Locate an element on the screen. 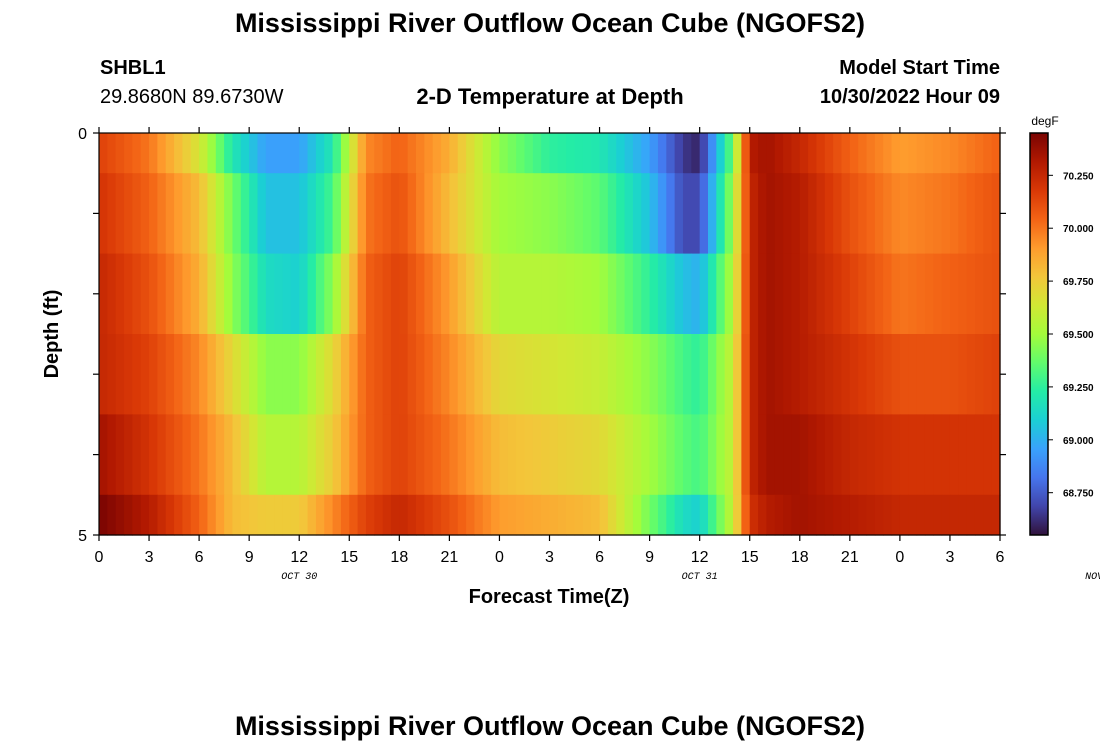 This screenshot has width=1100, height=750. x-tick-label: 15 is located at coordinates (750, 557).